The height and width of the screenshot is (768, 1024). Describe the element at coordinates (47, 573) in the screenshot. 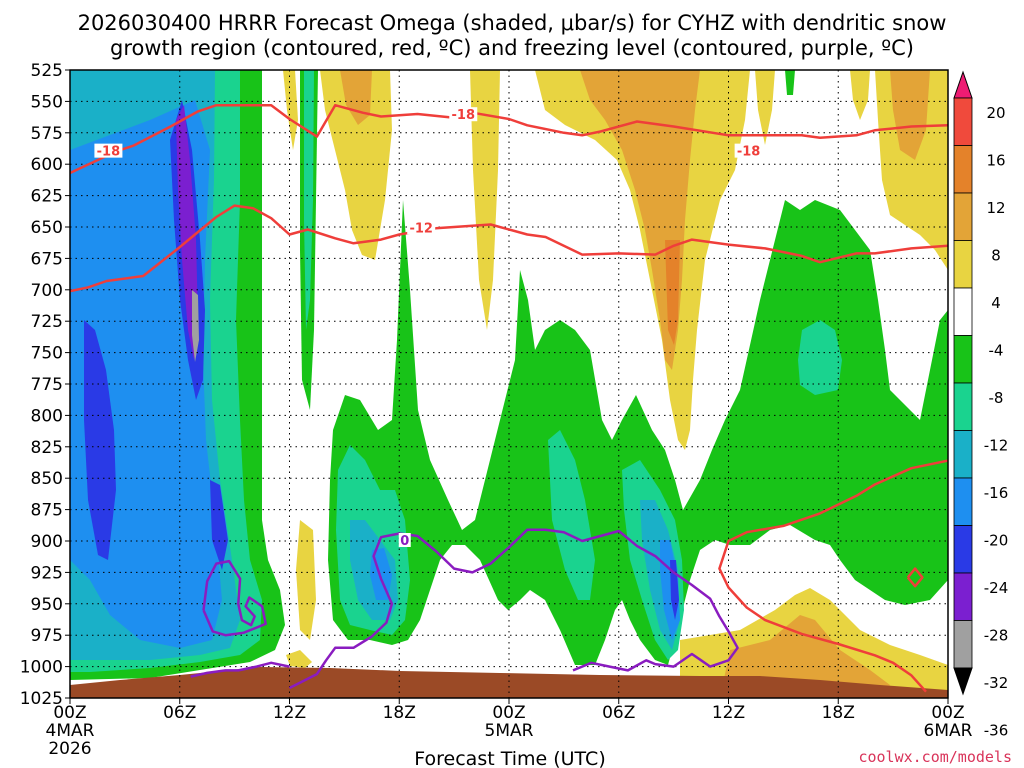

I see `y-tick-label: 925` at that location.